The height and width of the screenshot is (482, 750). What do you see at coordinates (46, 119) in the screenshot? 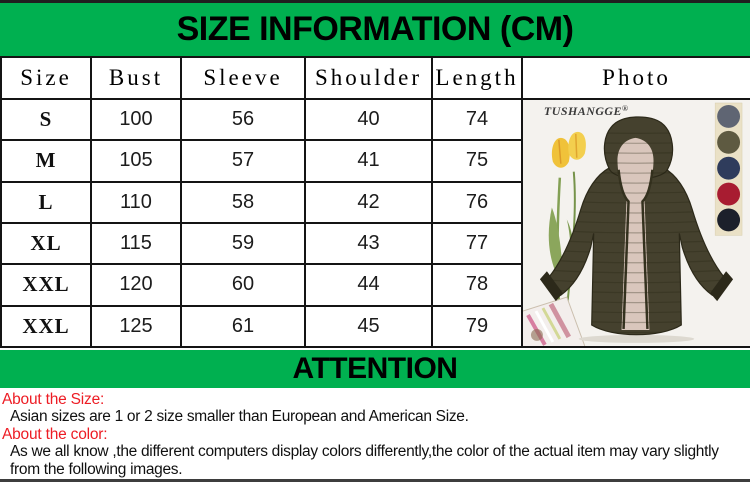
I see `size-value: S` at bounding box center [46, 119].